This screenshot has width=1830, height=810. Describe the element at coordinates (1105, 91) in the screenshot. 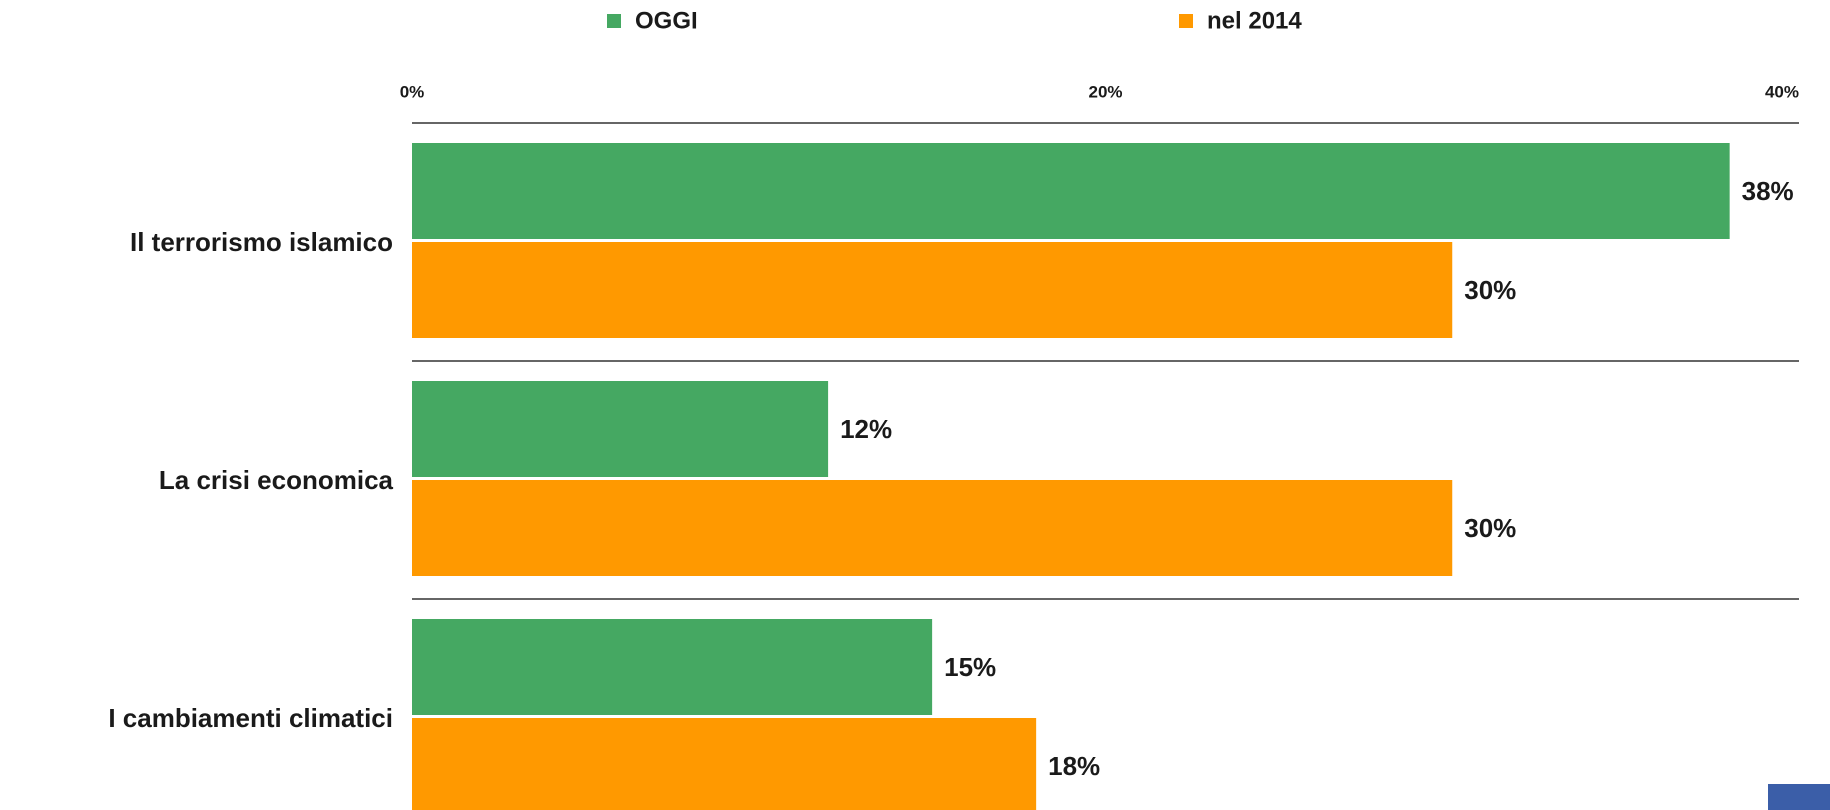

I see `x-tick-label: 20%` at that location.